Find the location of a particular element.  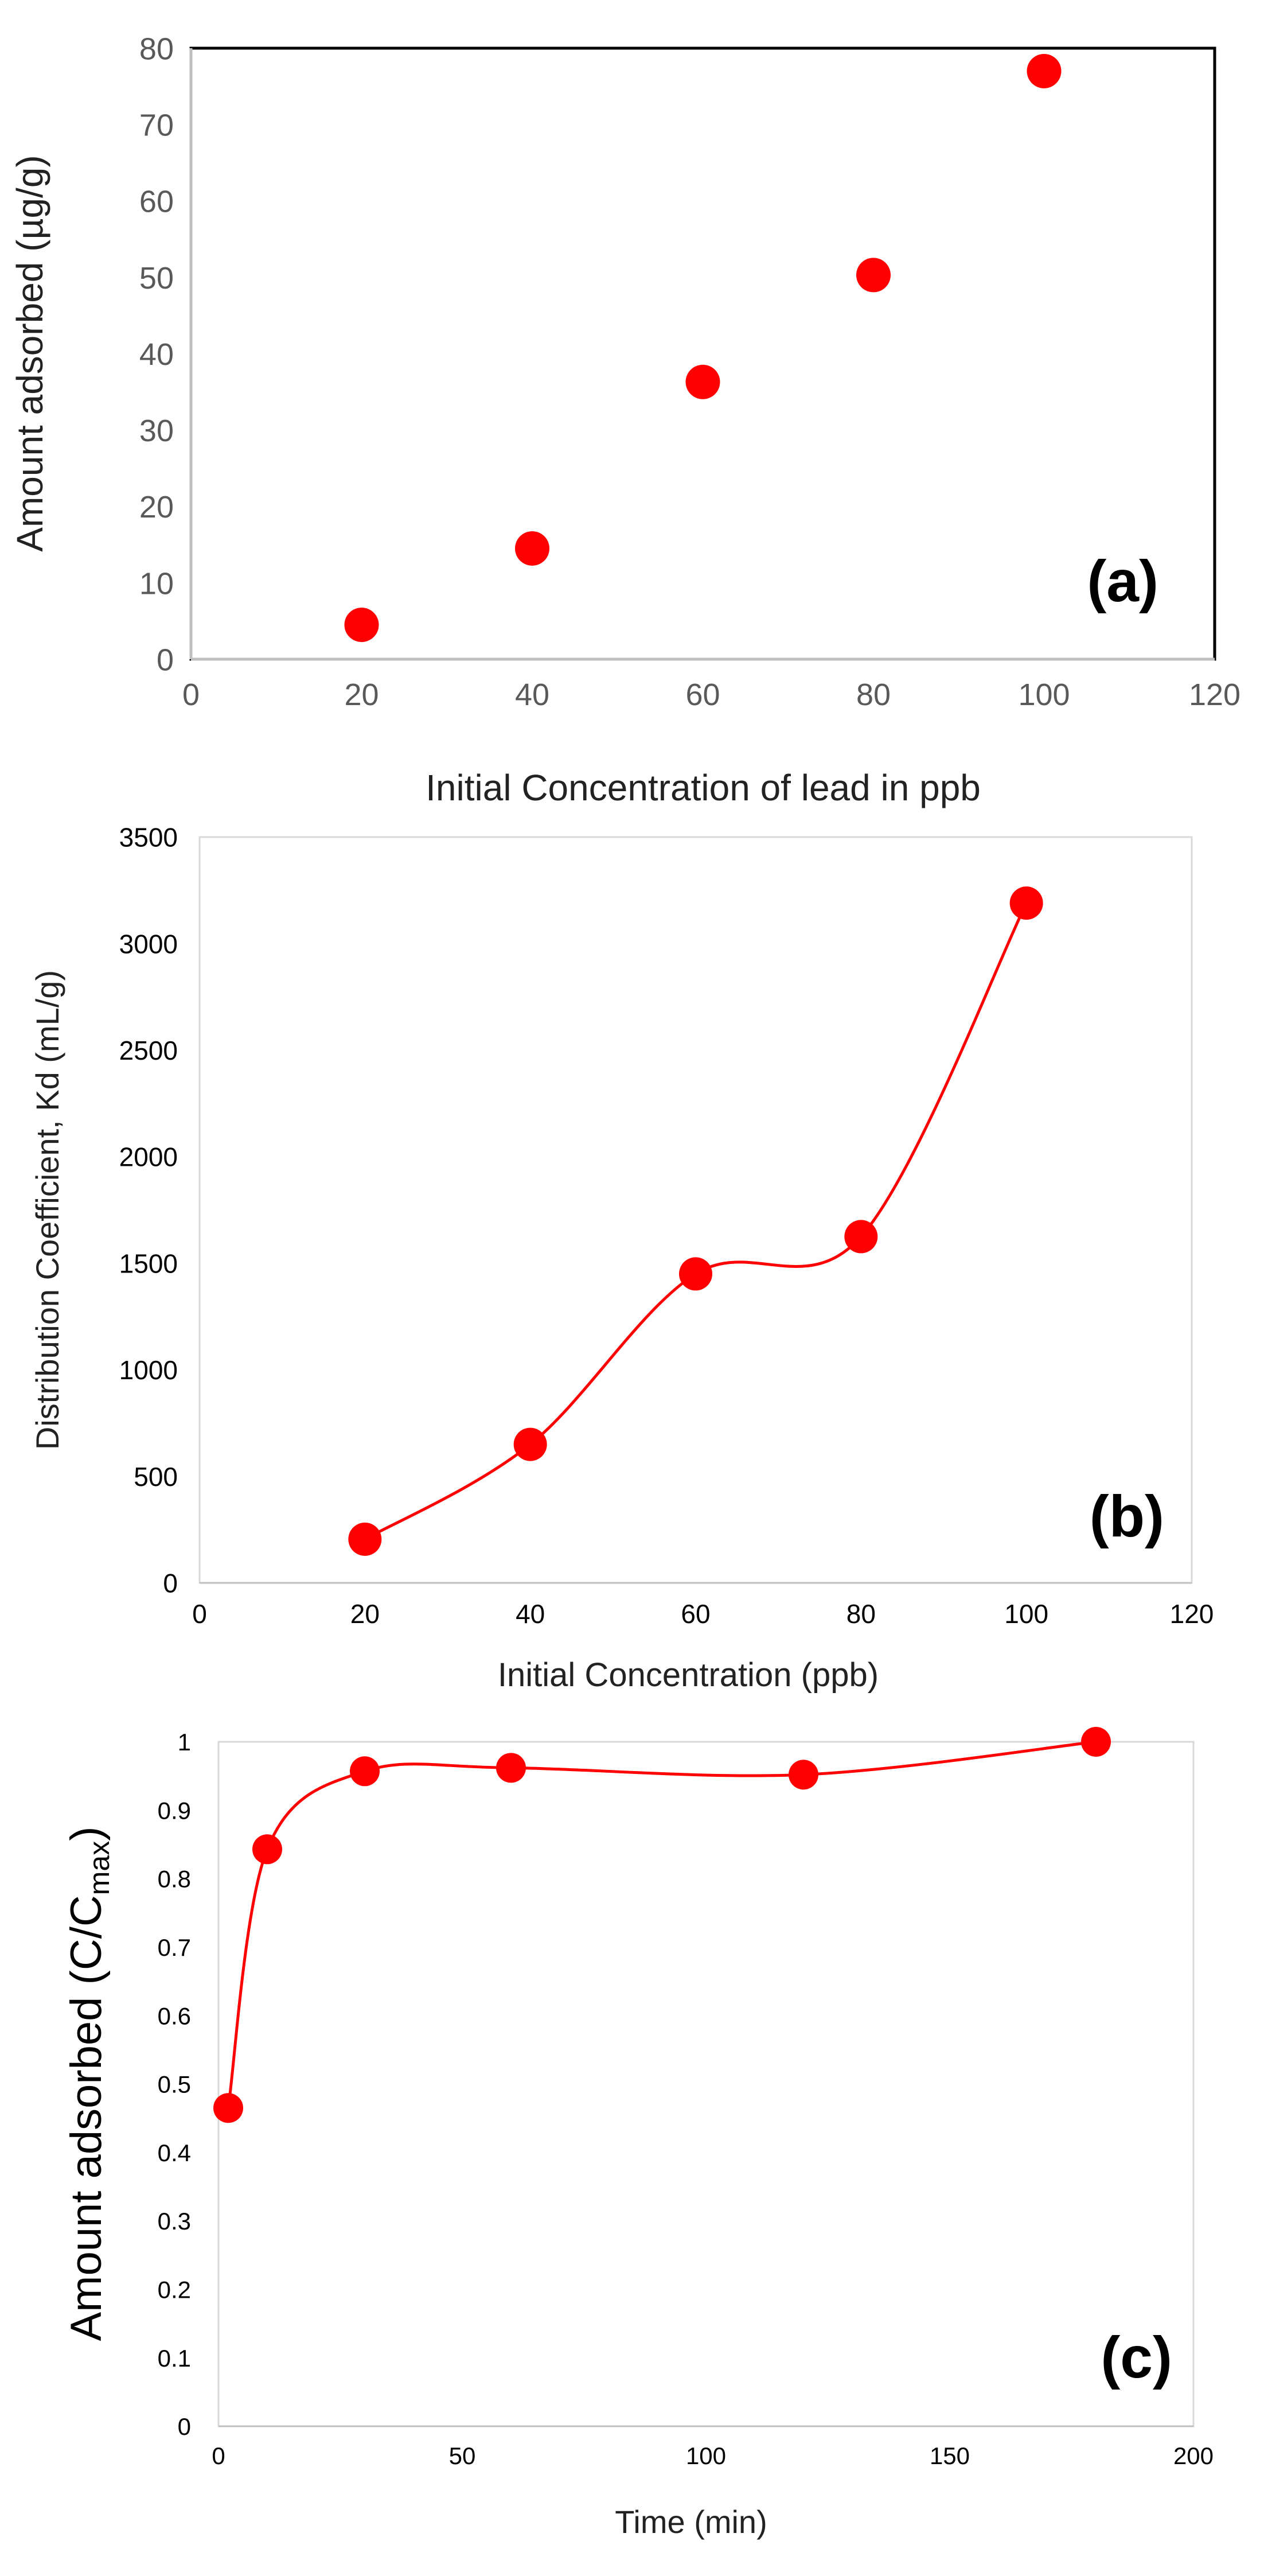

x-axis-label-b: Initial Concentration (ppb) is located at coordinates (688, 1675).